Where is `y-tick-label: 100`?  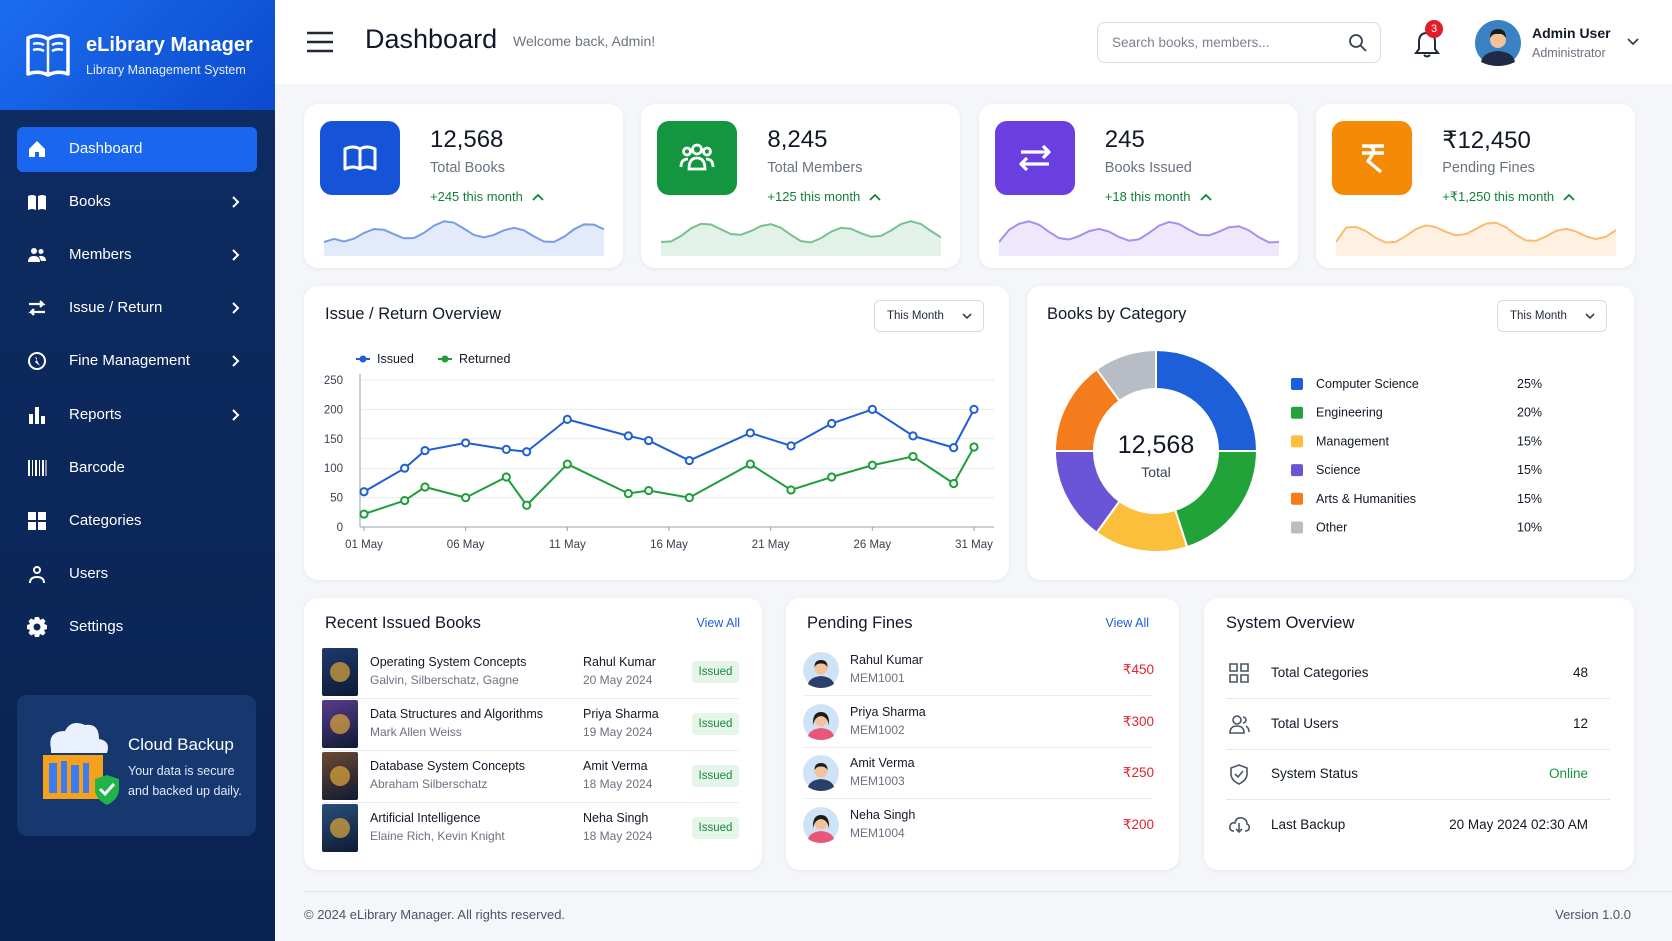 y-tick-label: 100 is located at coordinates (333, 469).